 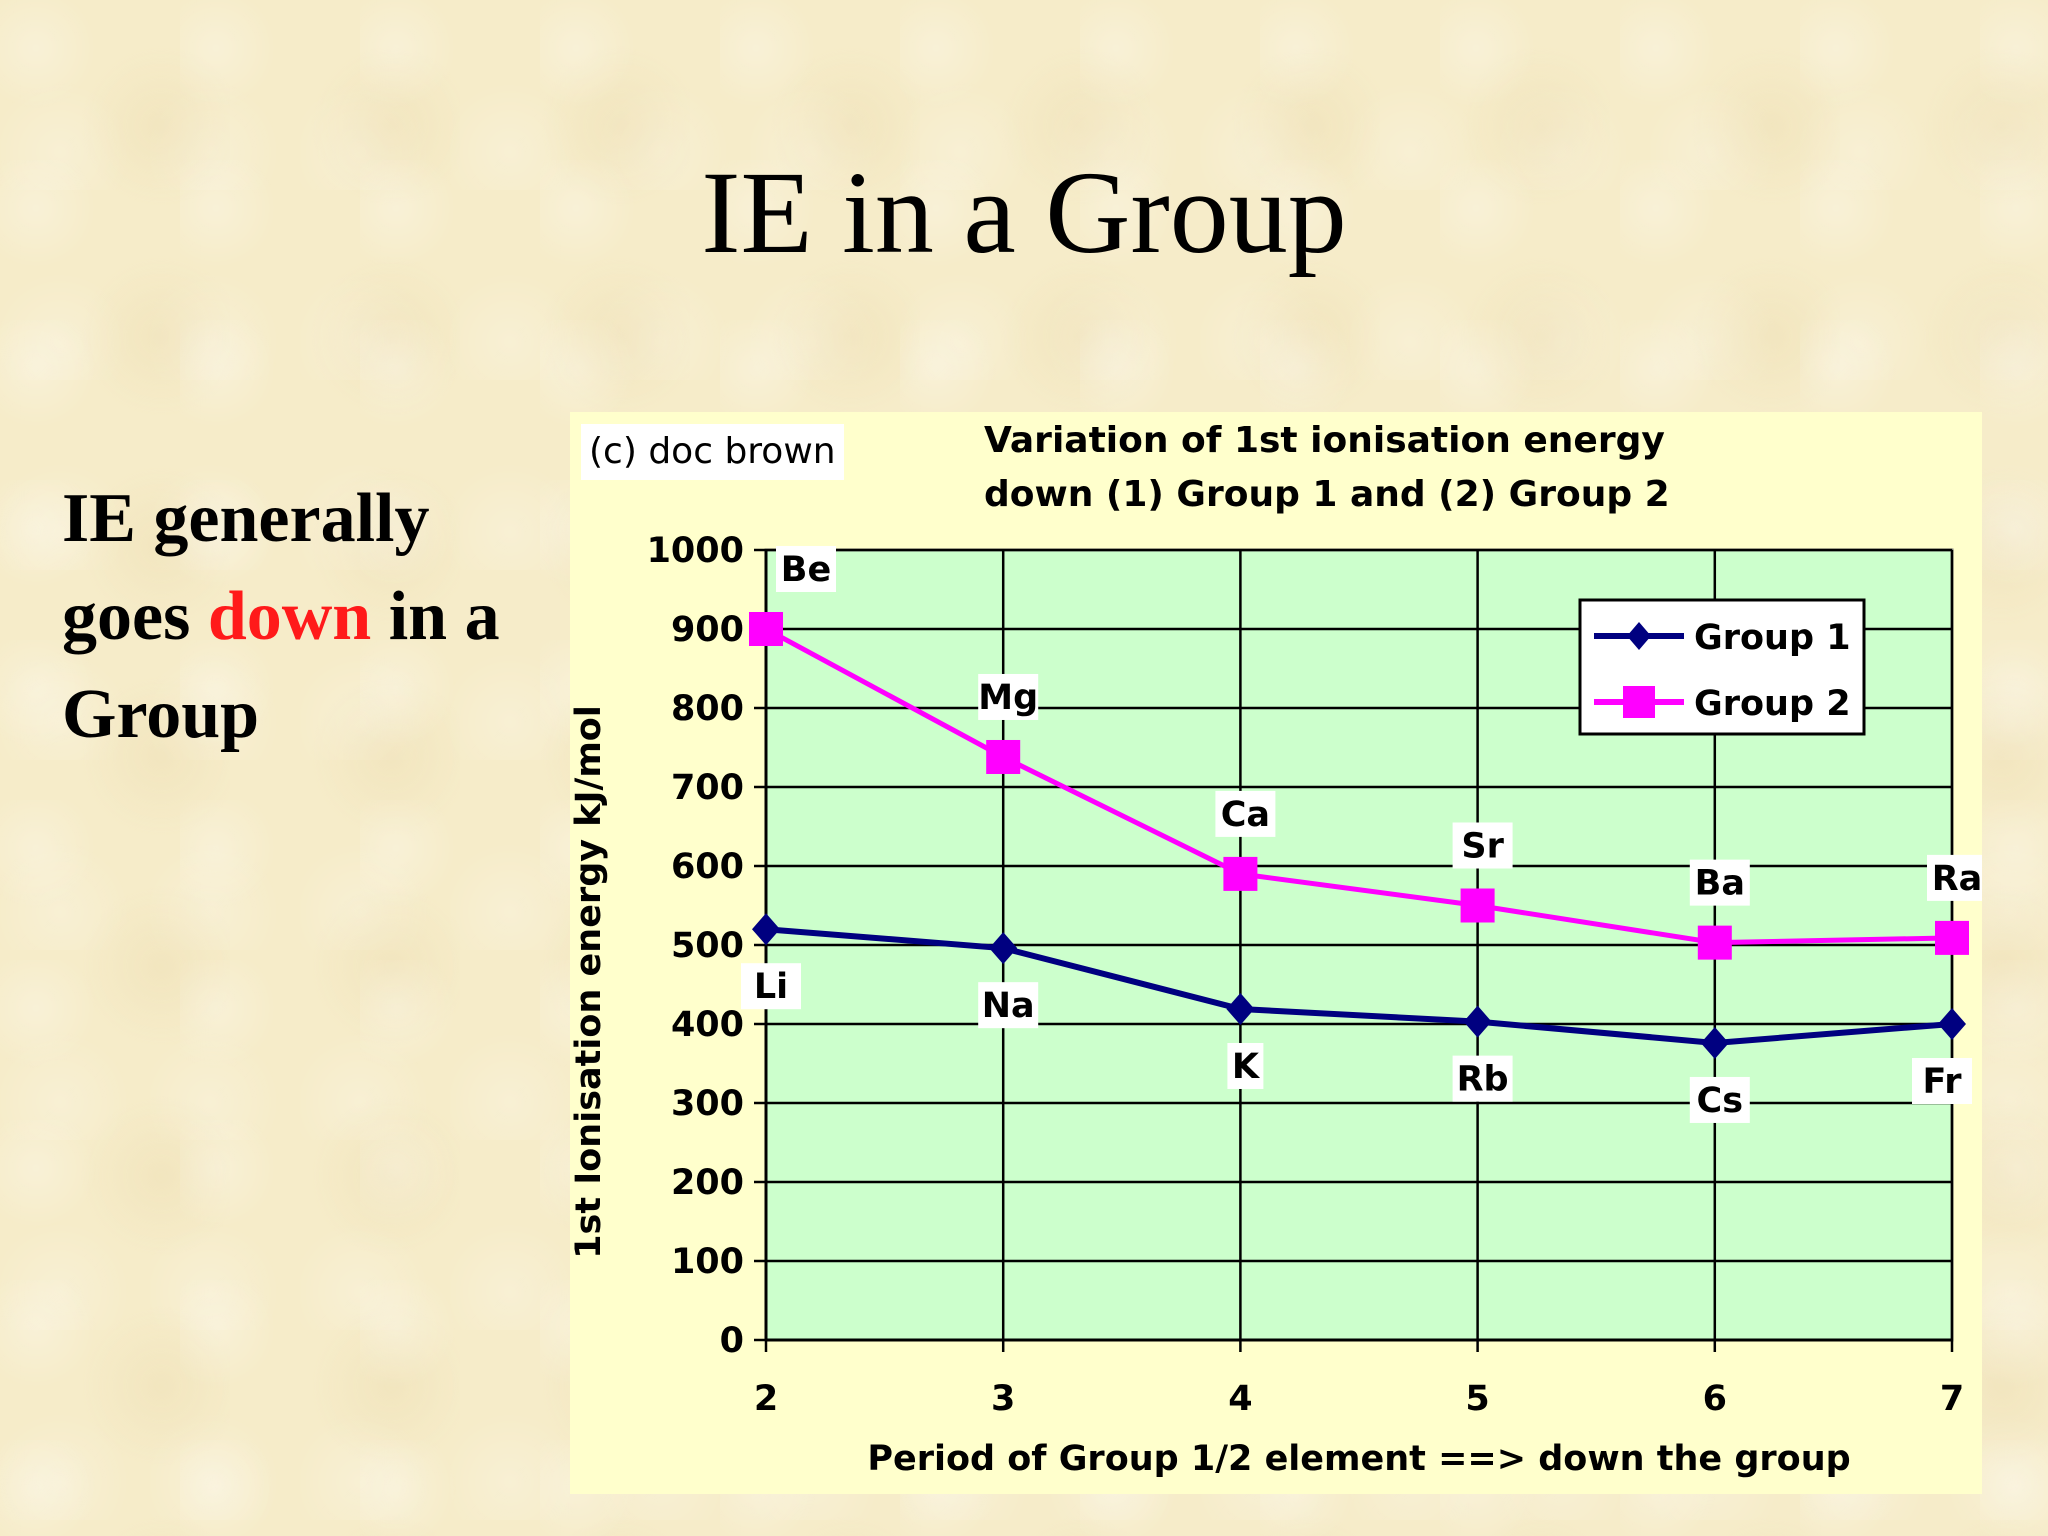 What do you see at coordinates (707, 630) in the screenshot?
I see `y-tick-label: 900` at bounding box center [707, 630].